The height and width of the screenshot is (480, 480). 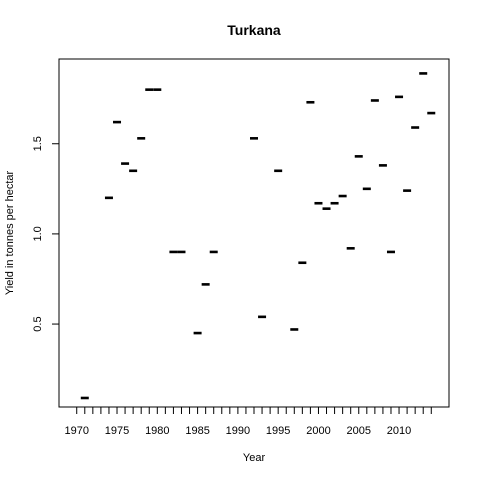 I want to click on x-axis-label: Year, so click(x=254, y=458).